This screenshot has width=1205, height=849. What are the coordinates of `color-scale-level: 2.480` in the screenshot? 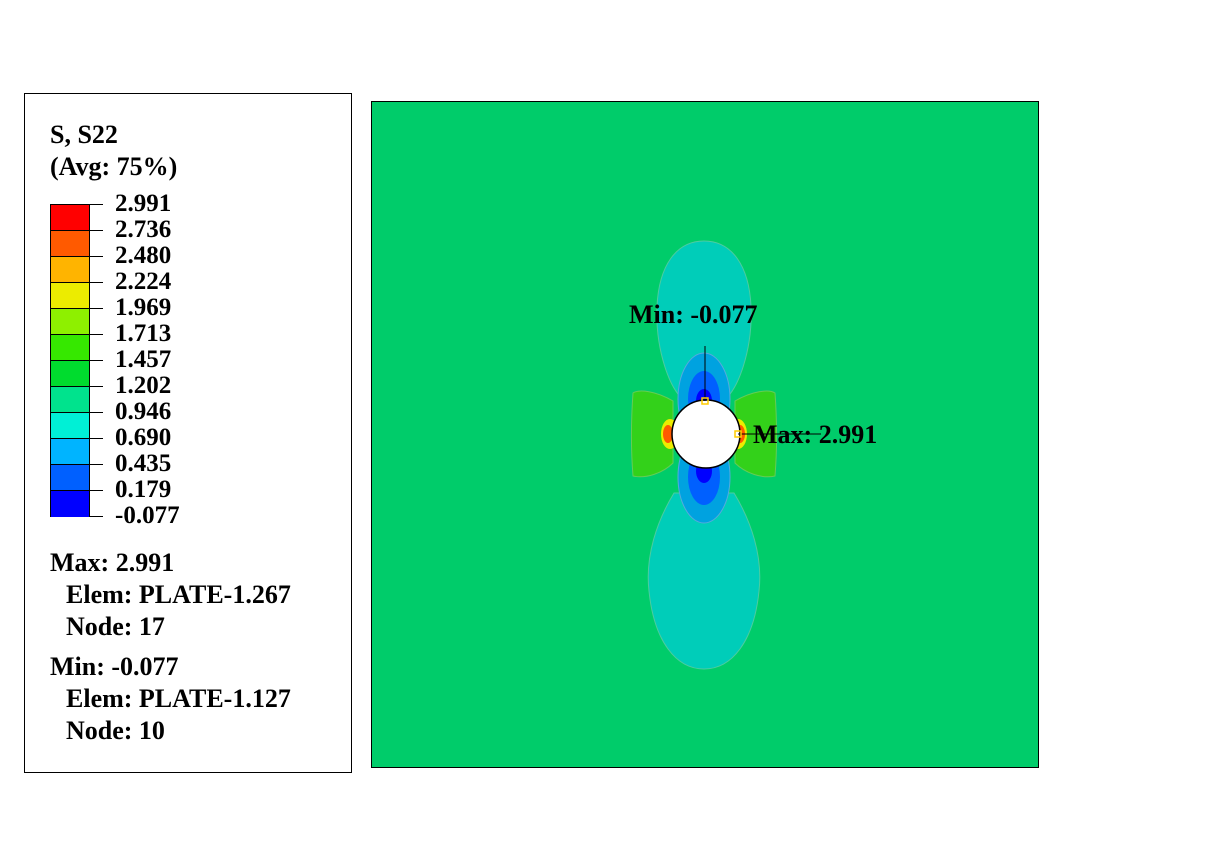 It's located at (143, 255).